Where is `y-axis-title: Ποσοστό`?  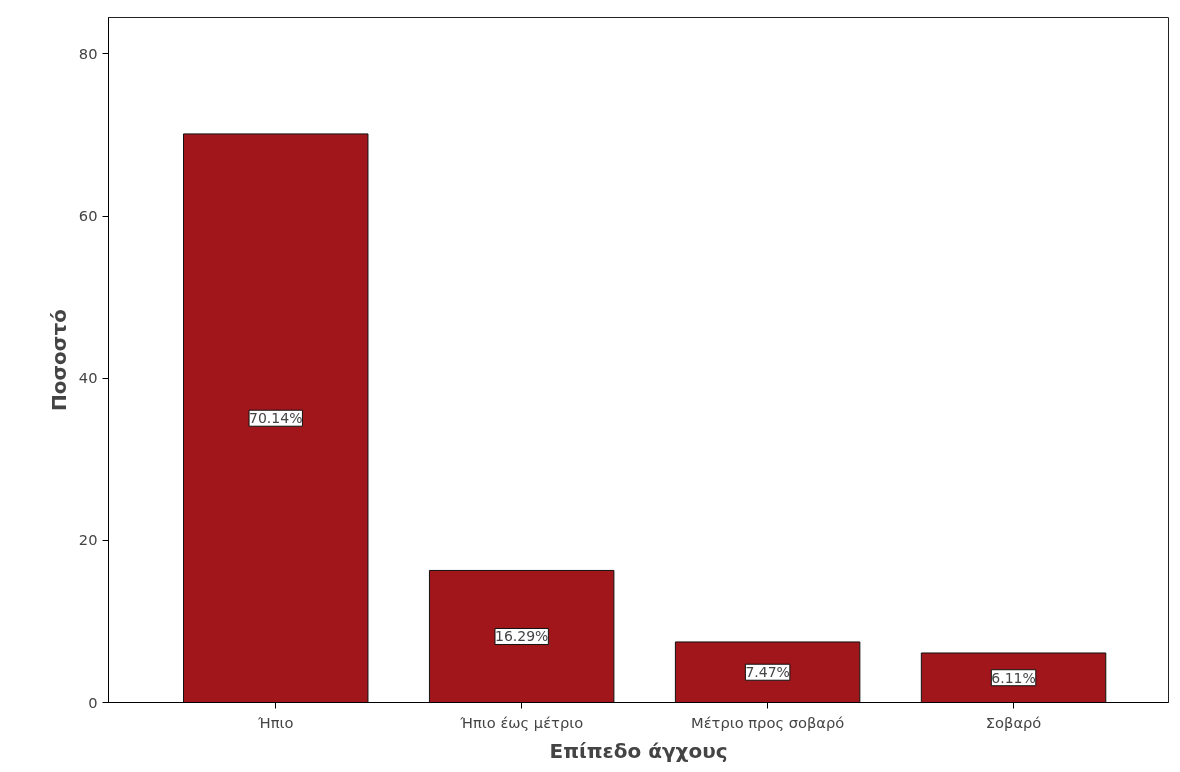
y-axis-title: Ποσοστό is located at coordinates (58, 360).